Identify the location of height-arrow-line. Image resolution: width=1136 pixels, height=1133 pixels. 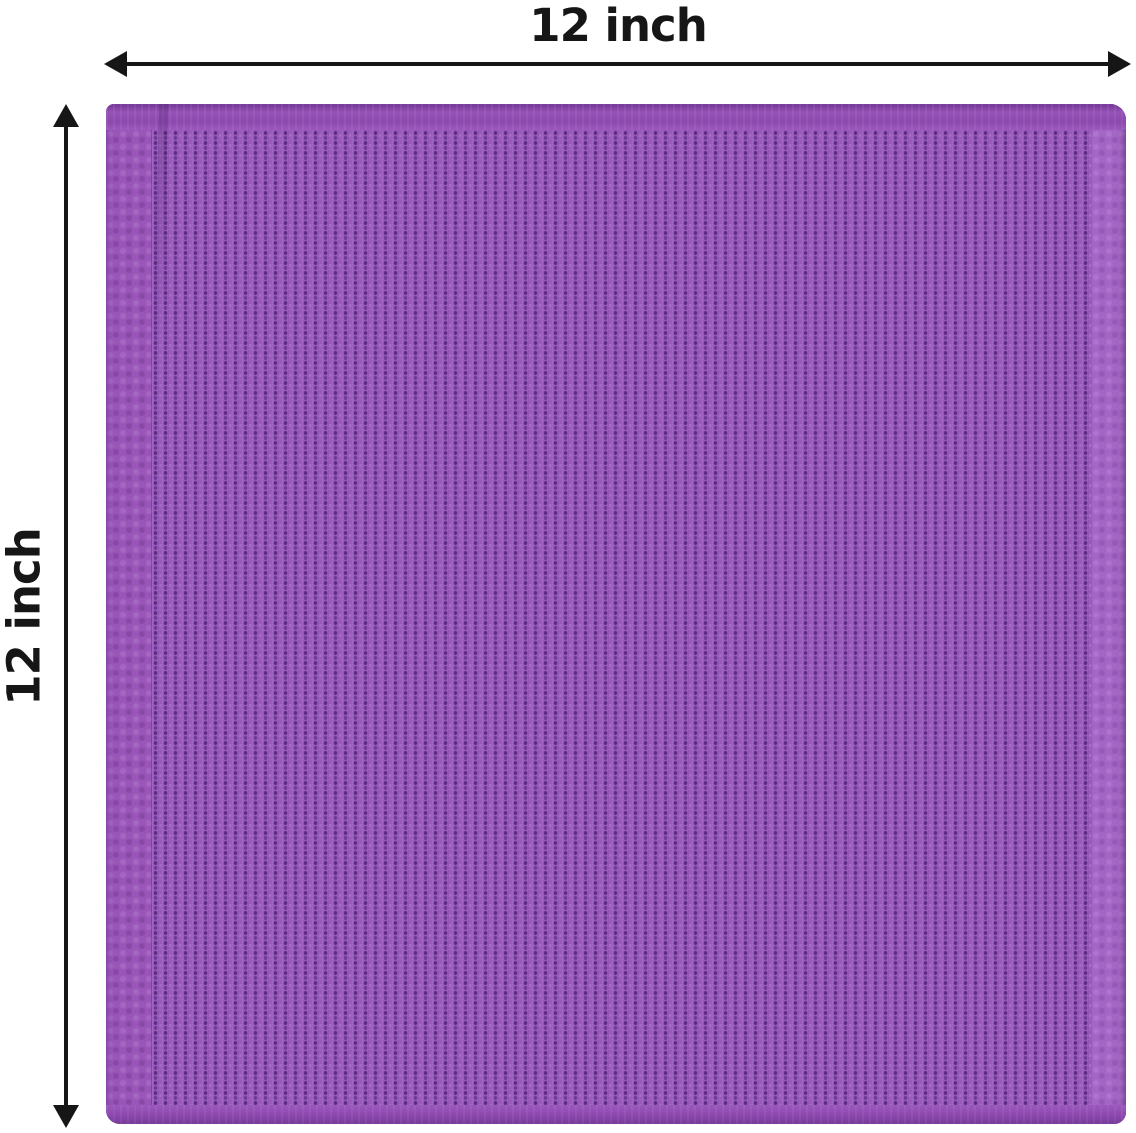
(66, 616).